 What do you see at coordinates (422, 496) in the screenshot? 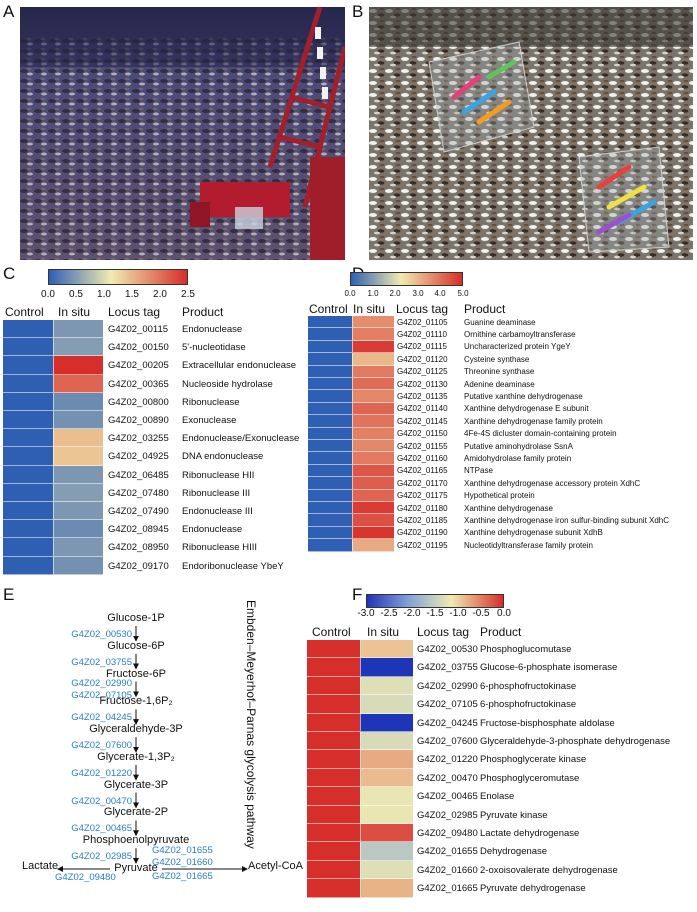
I see `locus-tag: G4Z02_01175` at bounding box center [422, 496].